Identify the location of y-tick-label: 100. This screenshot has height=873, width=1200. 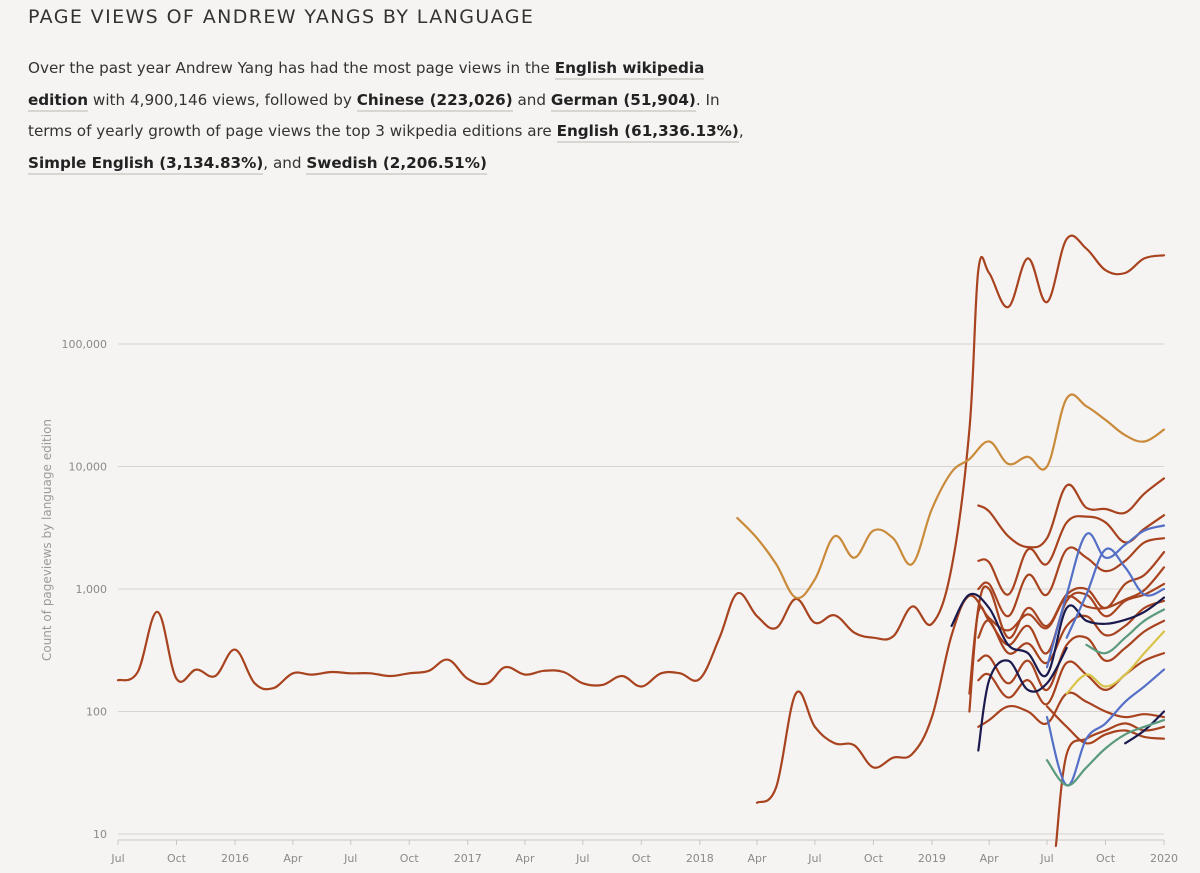
(96, 712).